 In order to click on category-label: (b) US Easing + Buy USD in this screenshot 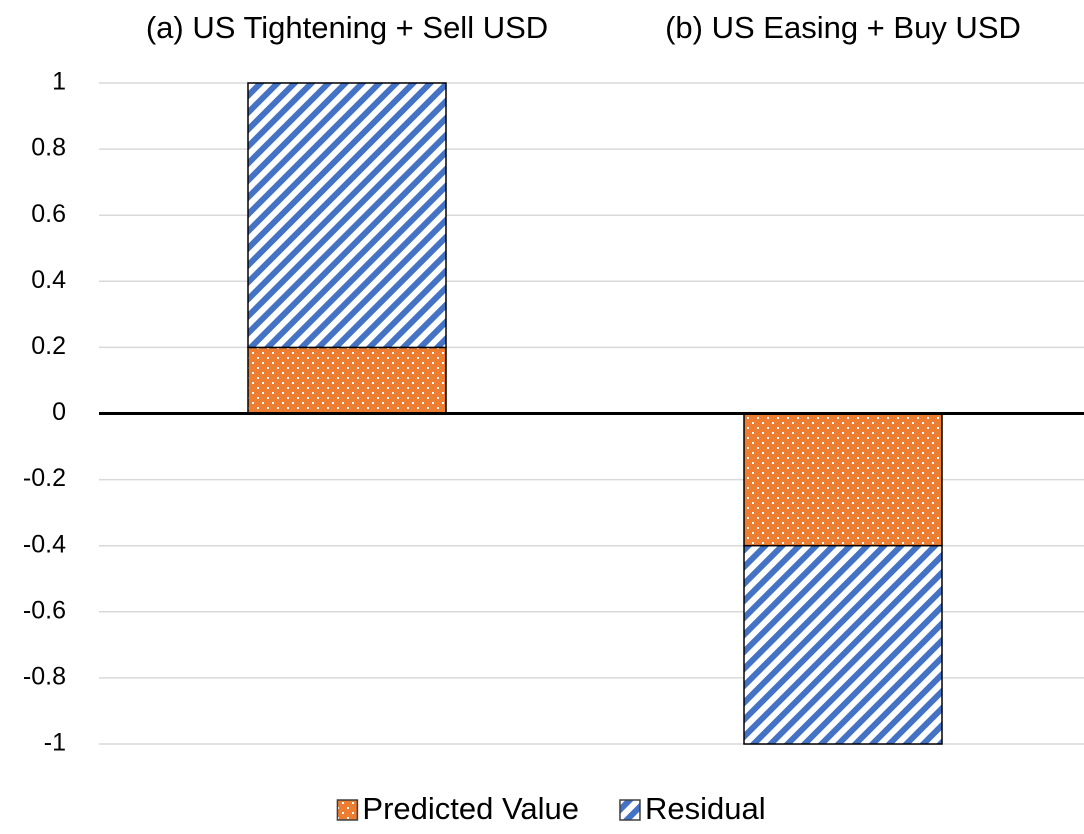, I will do `click(843, 27)`.